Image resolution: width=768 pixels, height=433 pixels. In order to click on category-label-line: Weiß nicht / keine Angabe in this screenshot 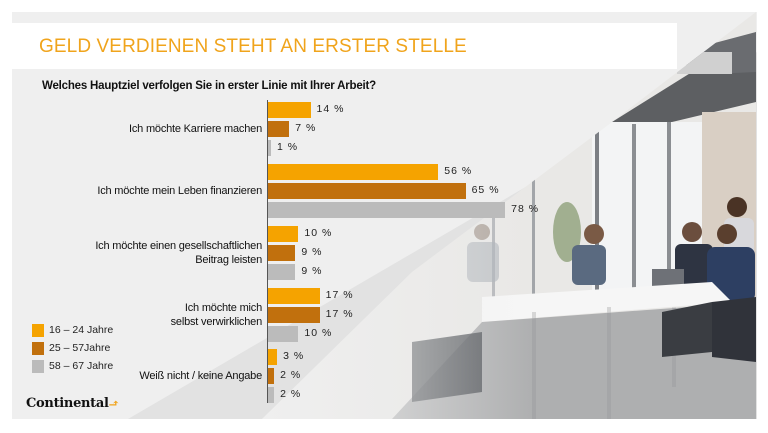, I will do `click(200, 376)`.